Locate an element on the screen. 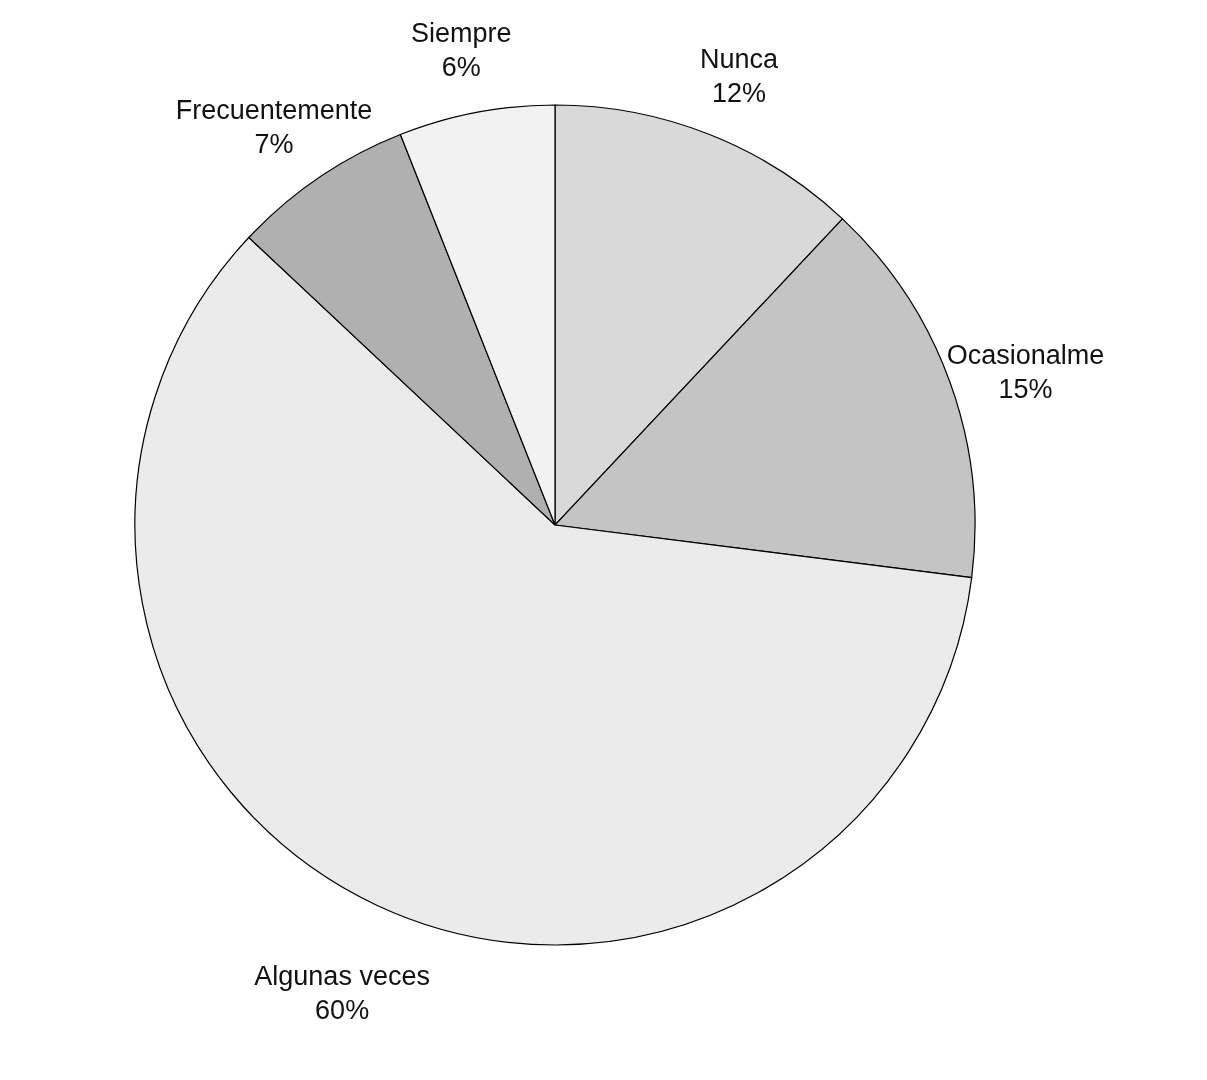 Image resolution: width=1207 pixels, height=1080 pixels. data-label: 60% is located at coordinates (342, 1010).